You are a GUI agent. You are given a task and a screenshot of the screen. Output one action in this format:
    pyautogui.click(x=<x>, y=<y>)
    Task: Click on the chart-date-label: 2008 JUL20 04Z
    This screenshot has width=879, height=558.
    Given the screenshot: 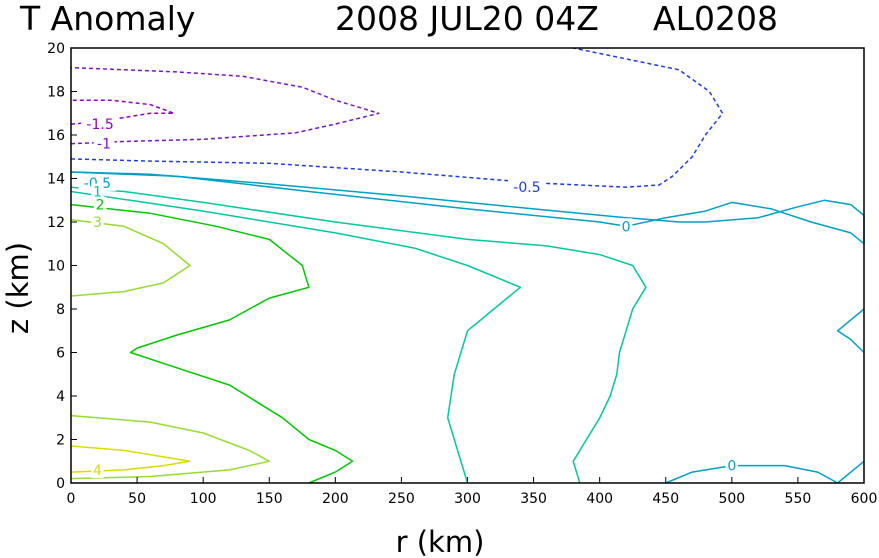 What is the action you would take?
    pyautogui.click(x=467, y=19)
    